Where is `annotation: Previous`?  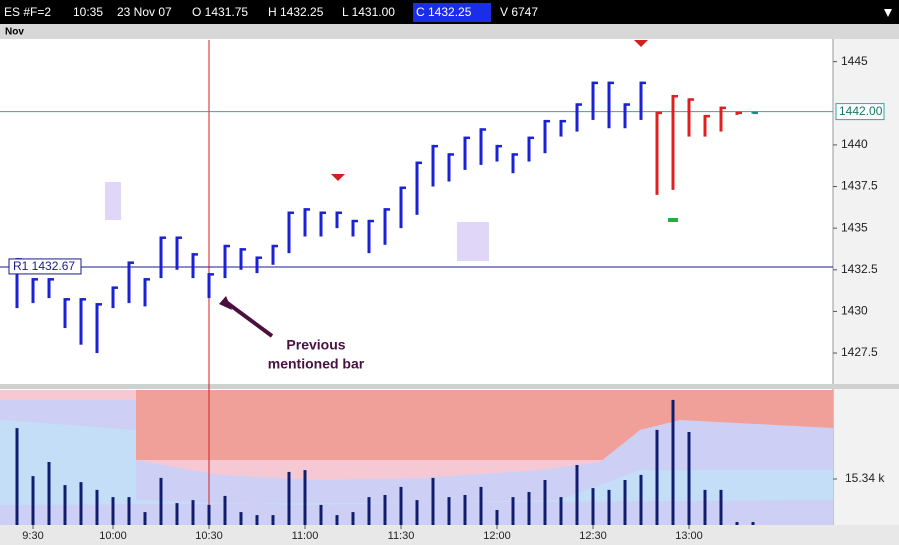 annotation: Previous is located at coordinates (315, 345).